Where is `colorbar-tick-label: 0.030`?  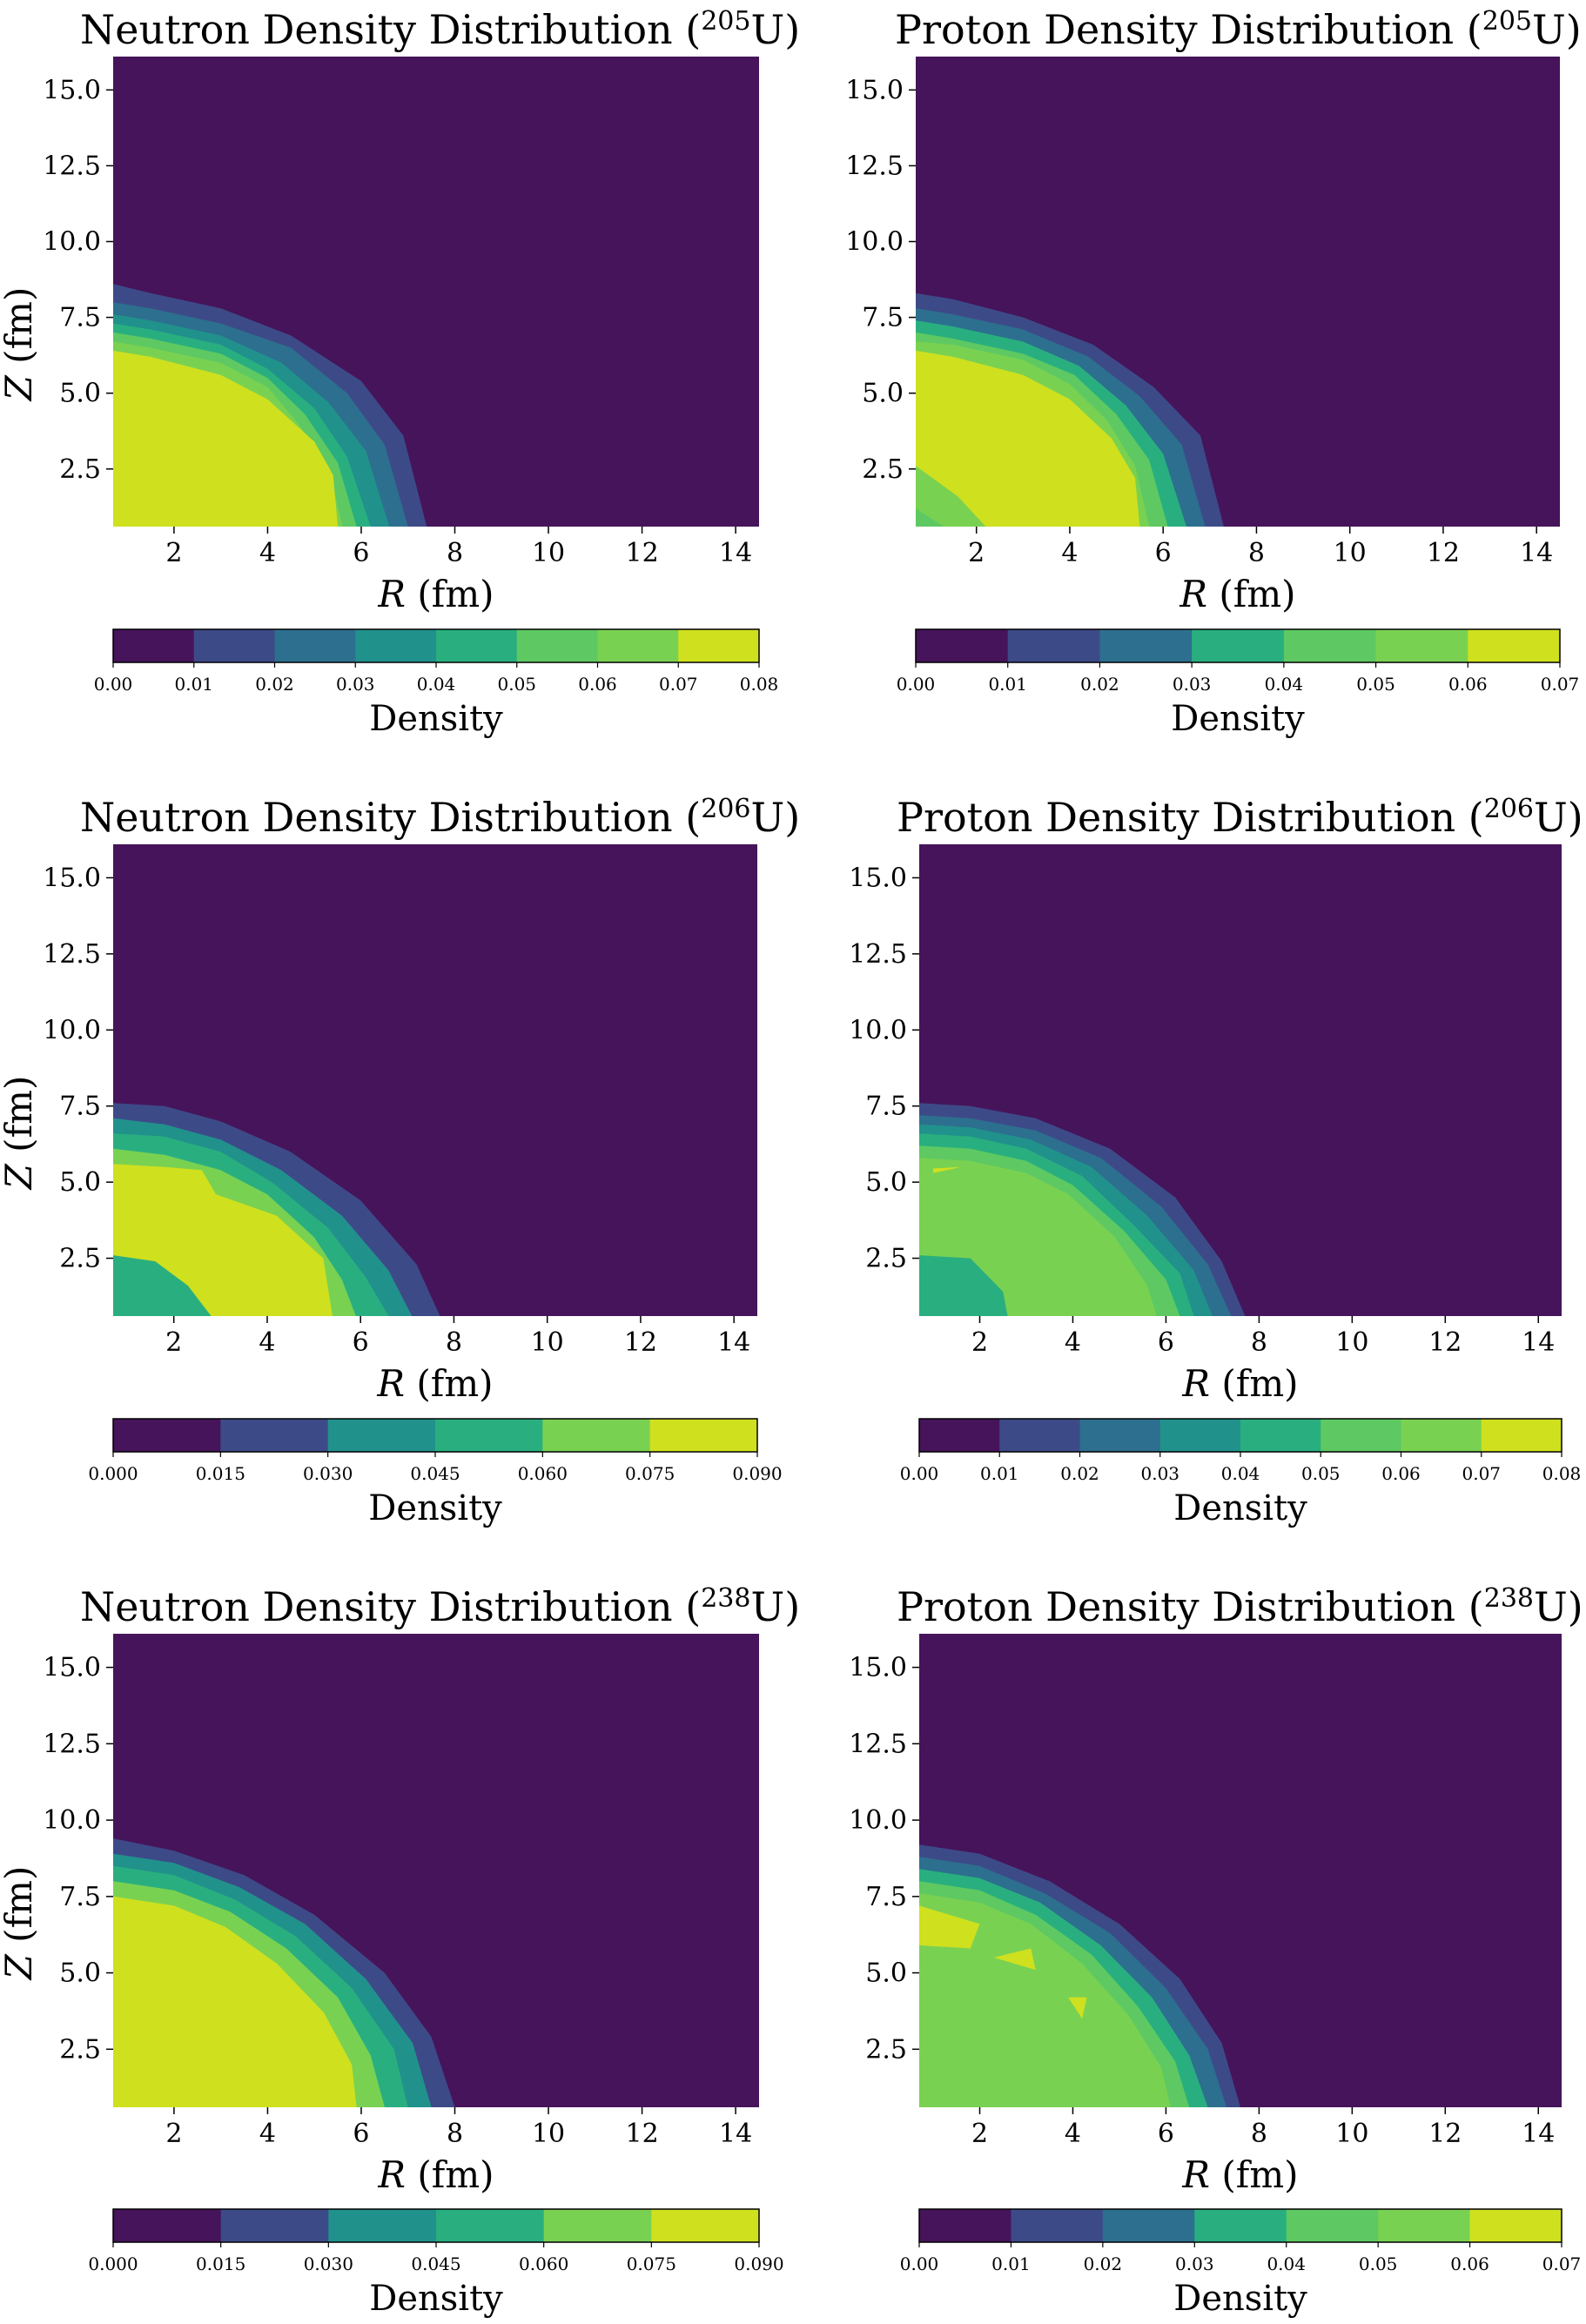 colorbar-tick-label: 0.030 is located at coordinates (328, 2263).